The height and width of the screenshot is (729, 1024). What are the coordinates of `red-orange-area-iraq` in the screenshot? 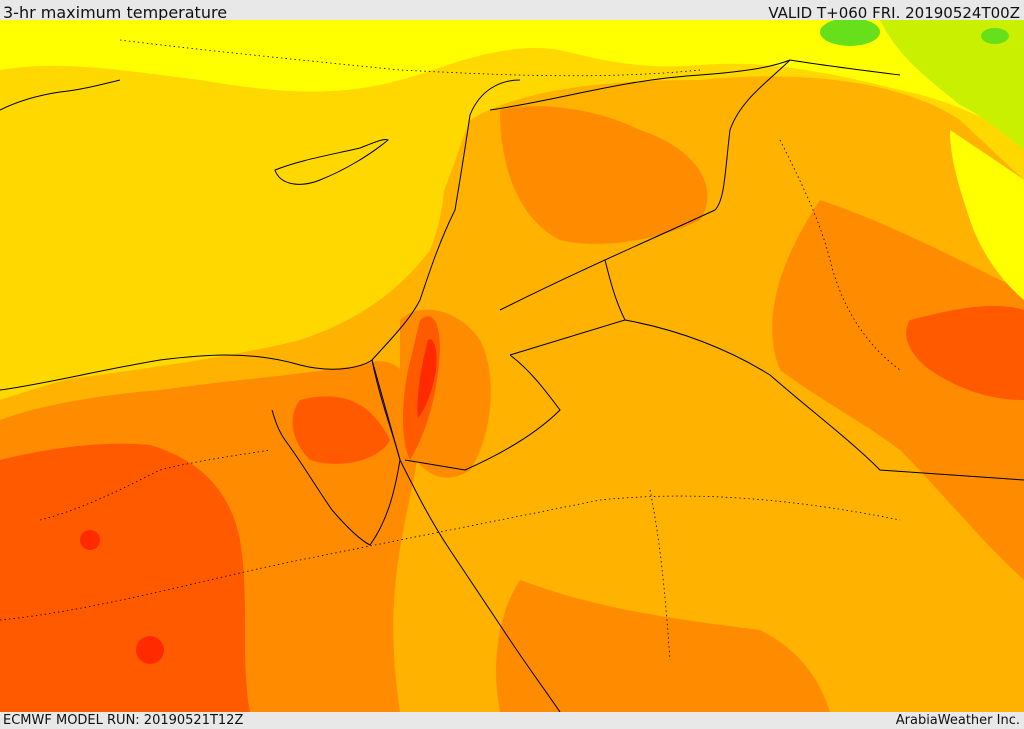 It's located at (965, 352).